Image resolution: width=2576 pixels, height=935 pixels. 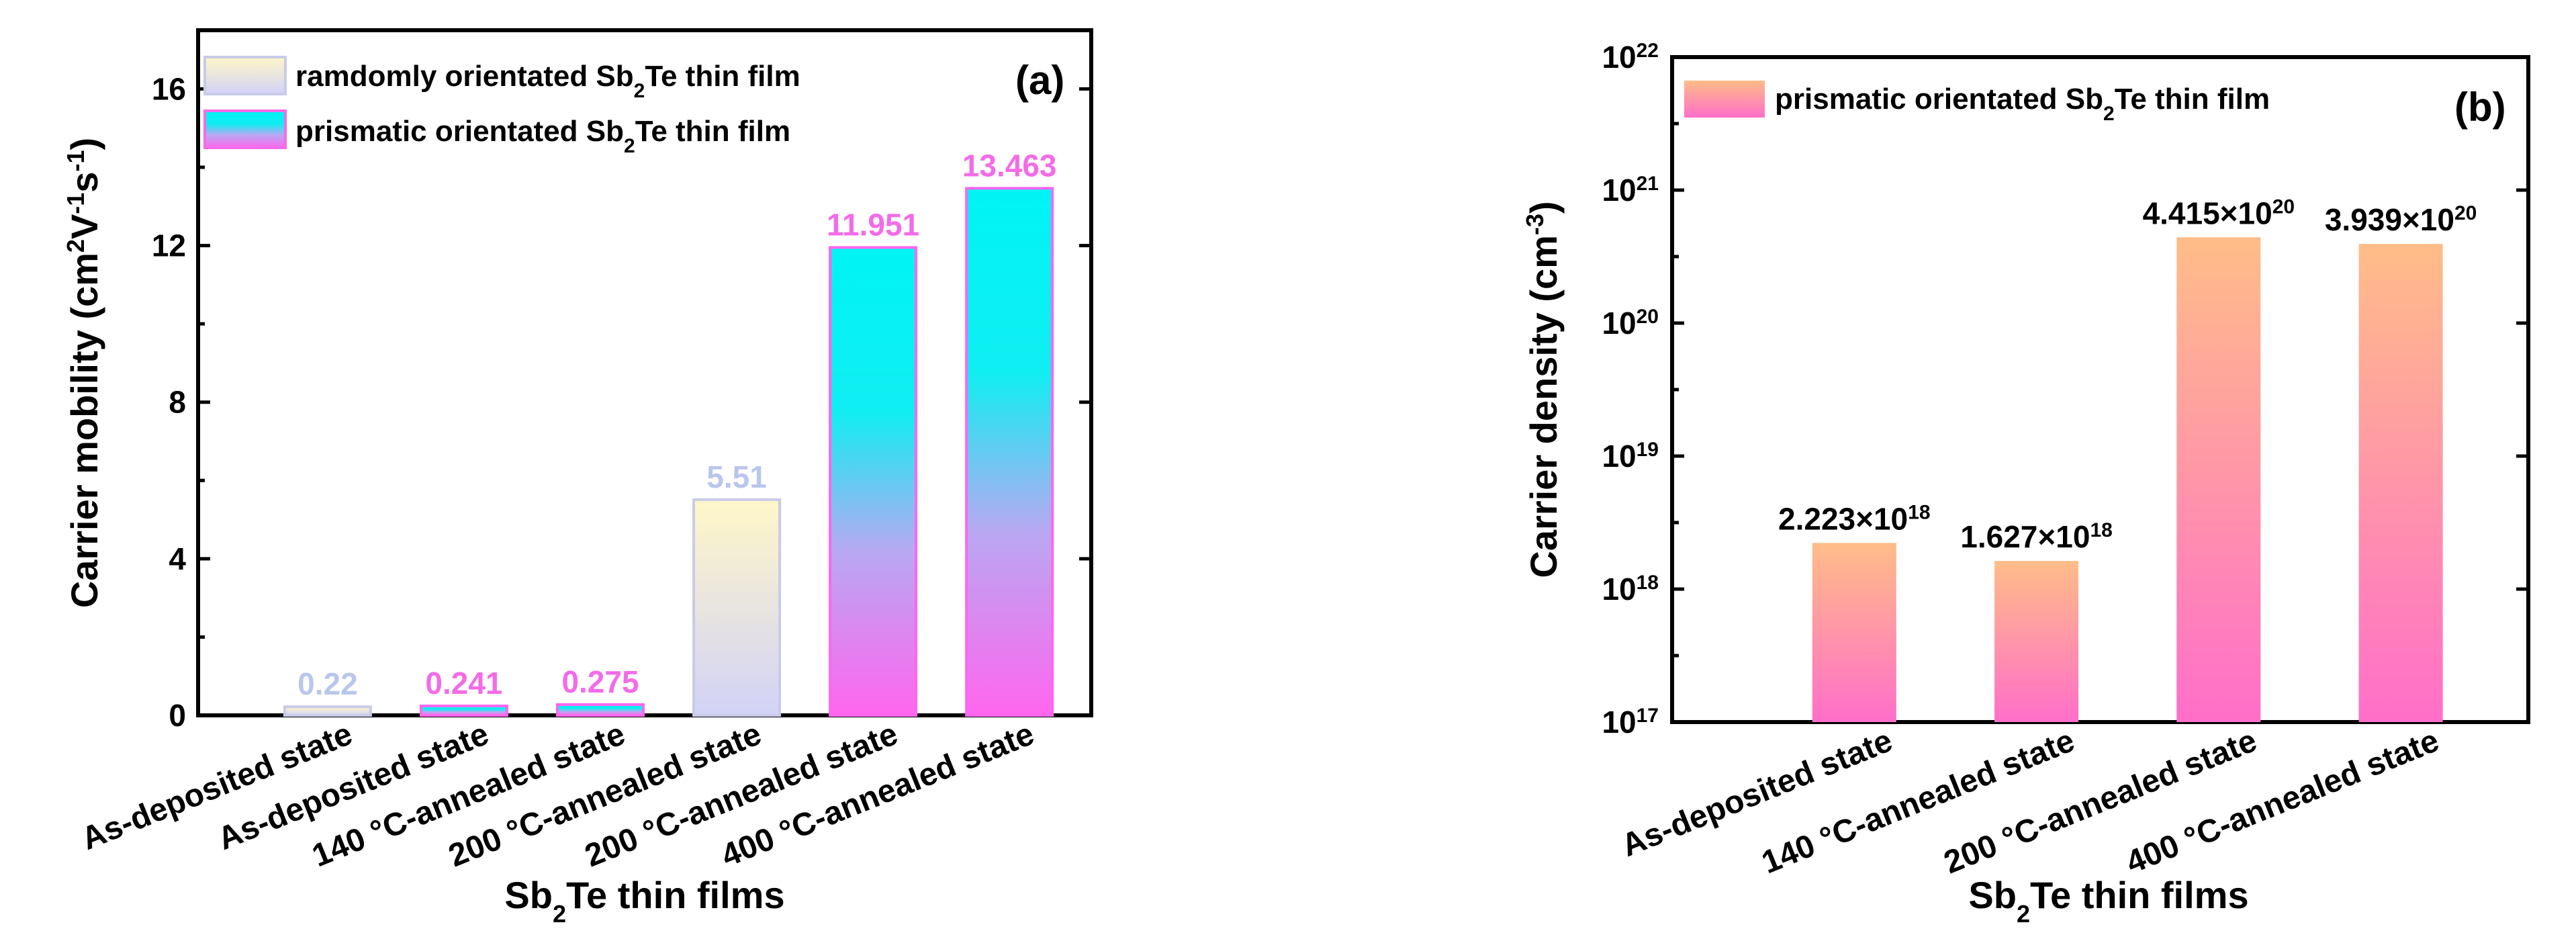 I want to click on y-tick-label: 1017, so click(x=1630, y=723).